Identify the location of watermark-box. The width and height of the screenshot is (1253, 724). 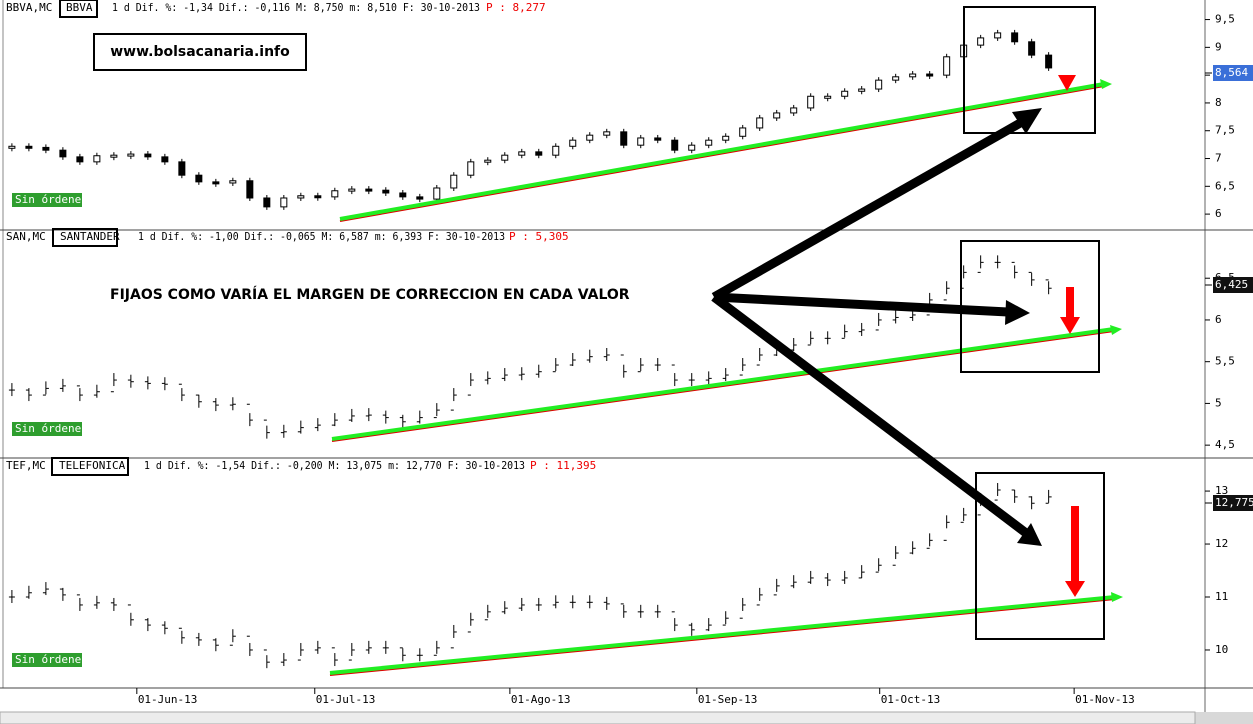
(200, 52).